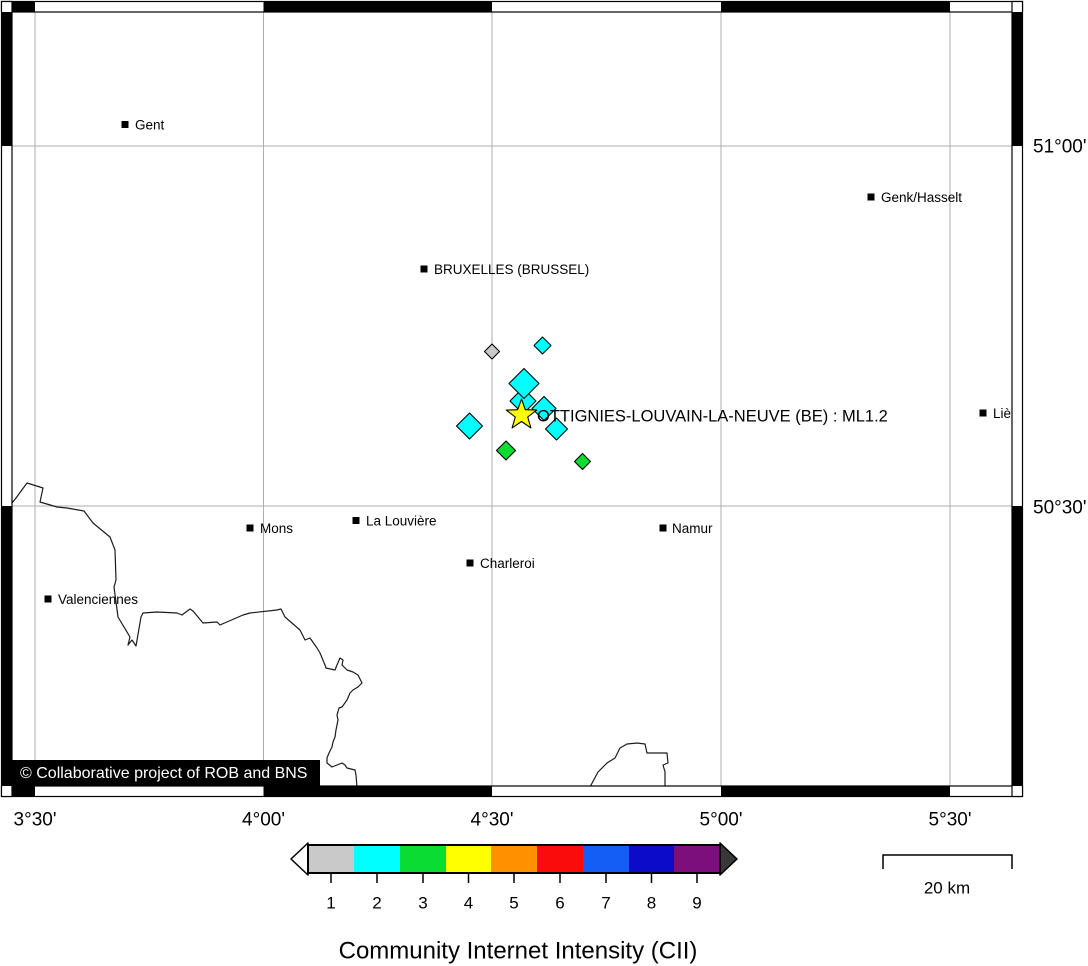 This screenshot has height=966, width=1088. What do you see at coordinates (947, 876) in the screenshot?
I see `distance-scalebar: 20 km` at bounding box center [947, 876].